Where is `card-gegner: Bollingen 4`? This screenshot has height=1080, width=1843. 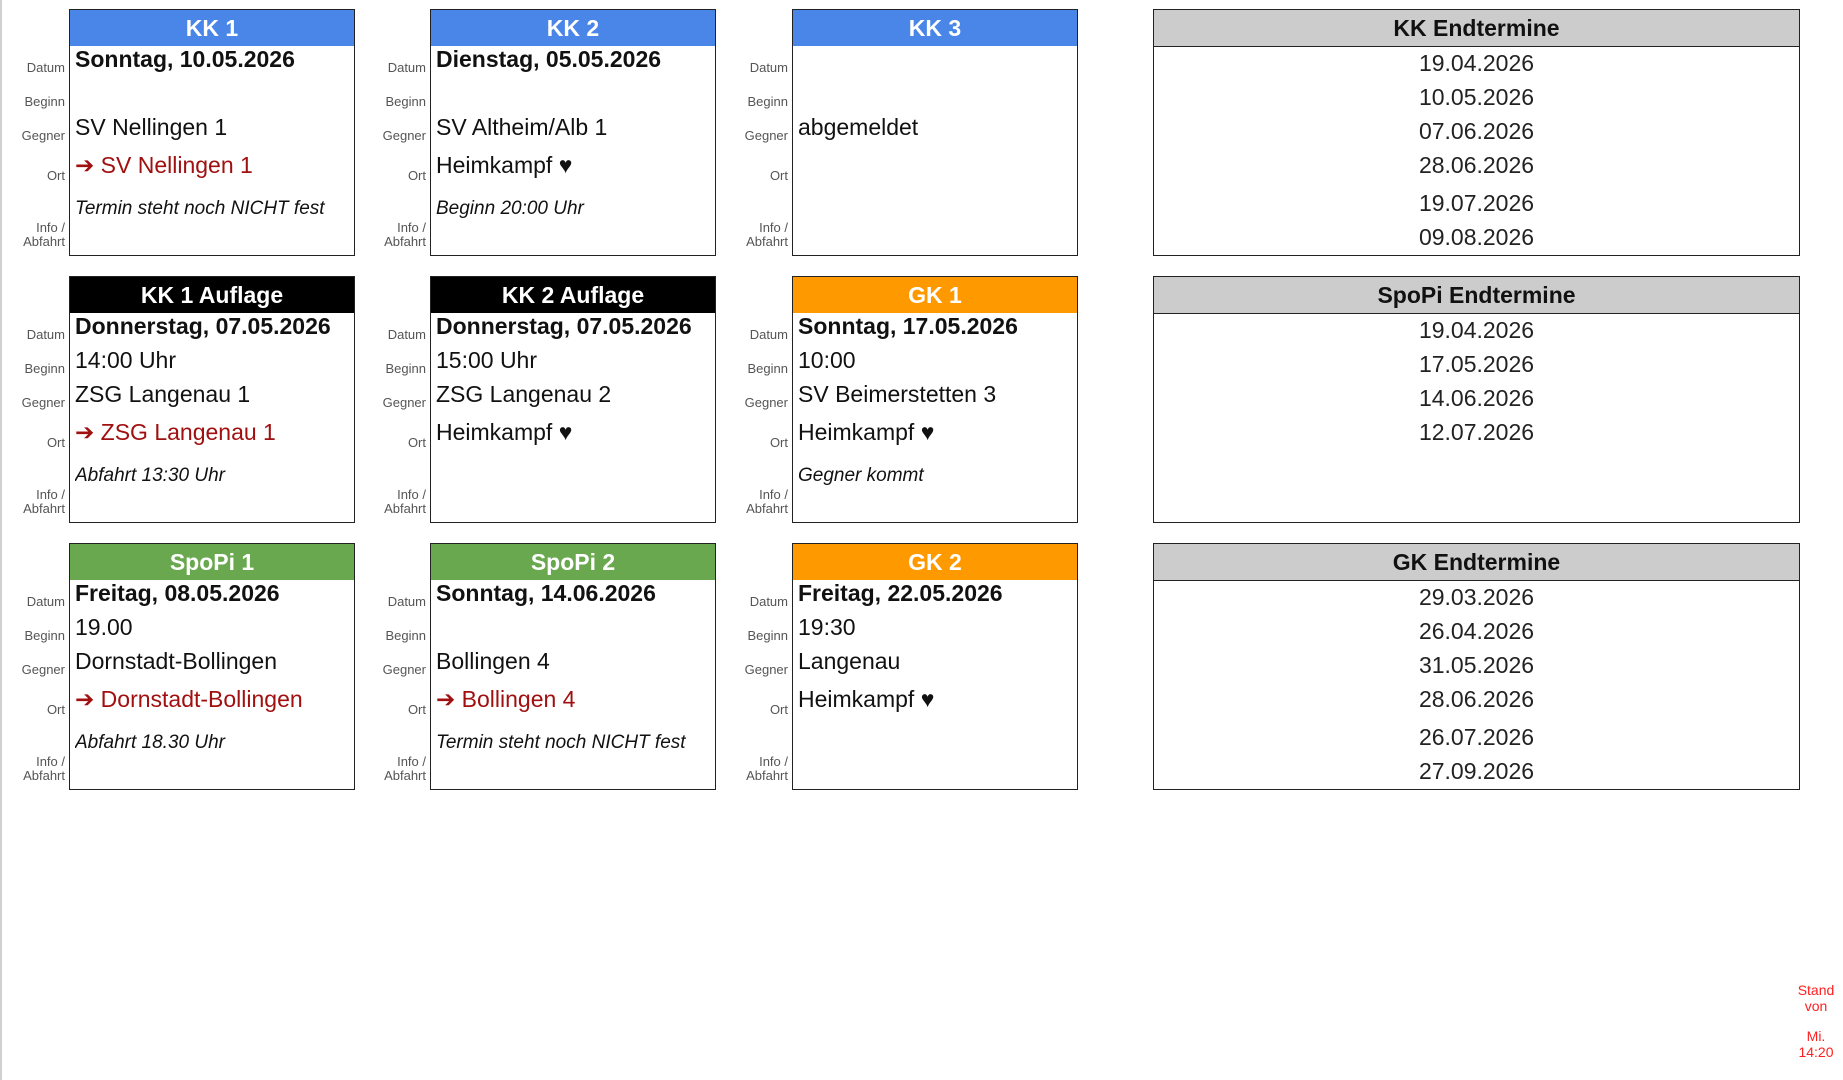 card-gegner: Bollingen 4 is located at coordinates (493, 661).